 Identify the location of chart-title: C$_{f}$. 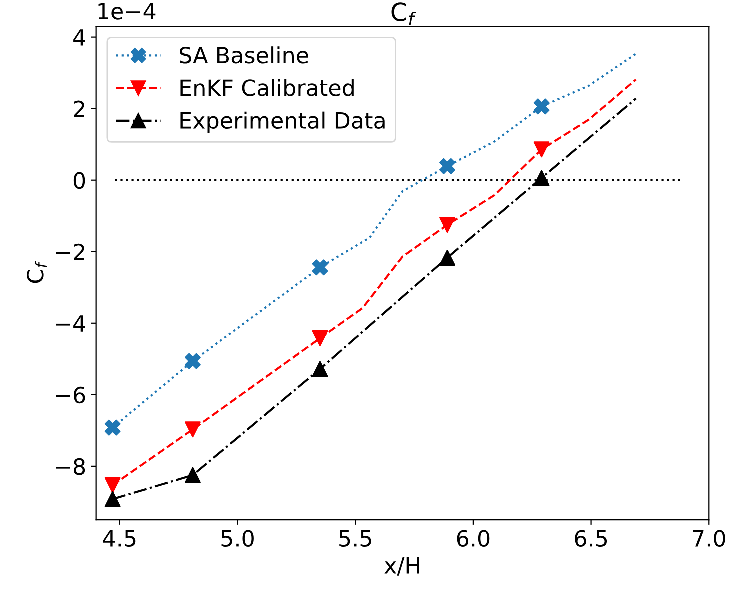
(404, 14).